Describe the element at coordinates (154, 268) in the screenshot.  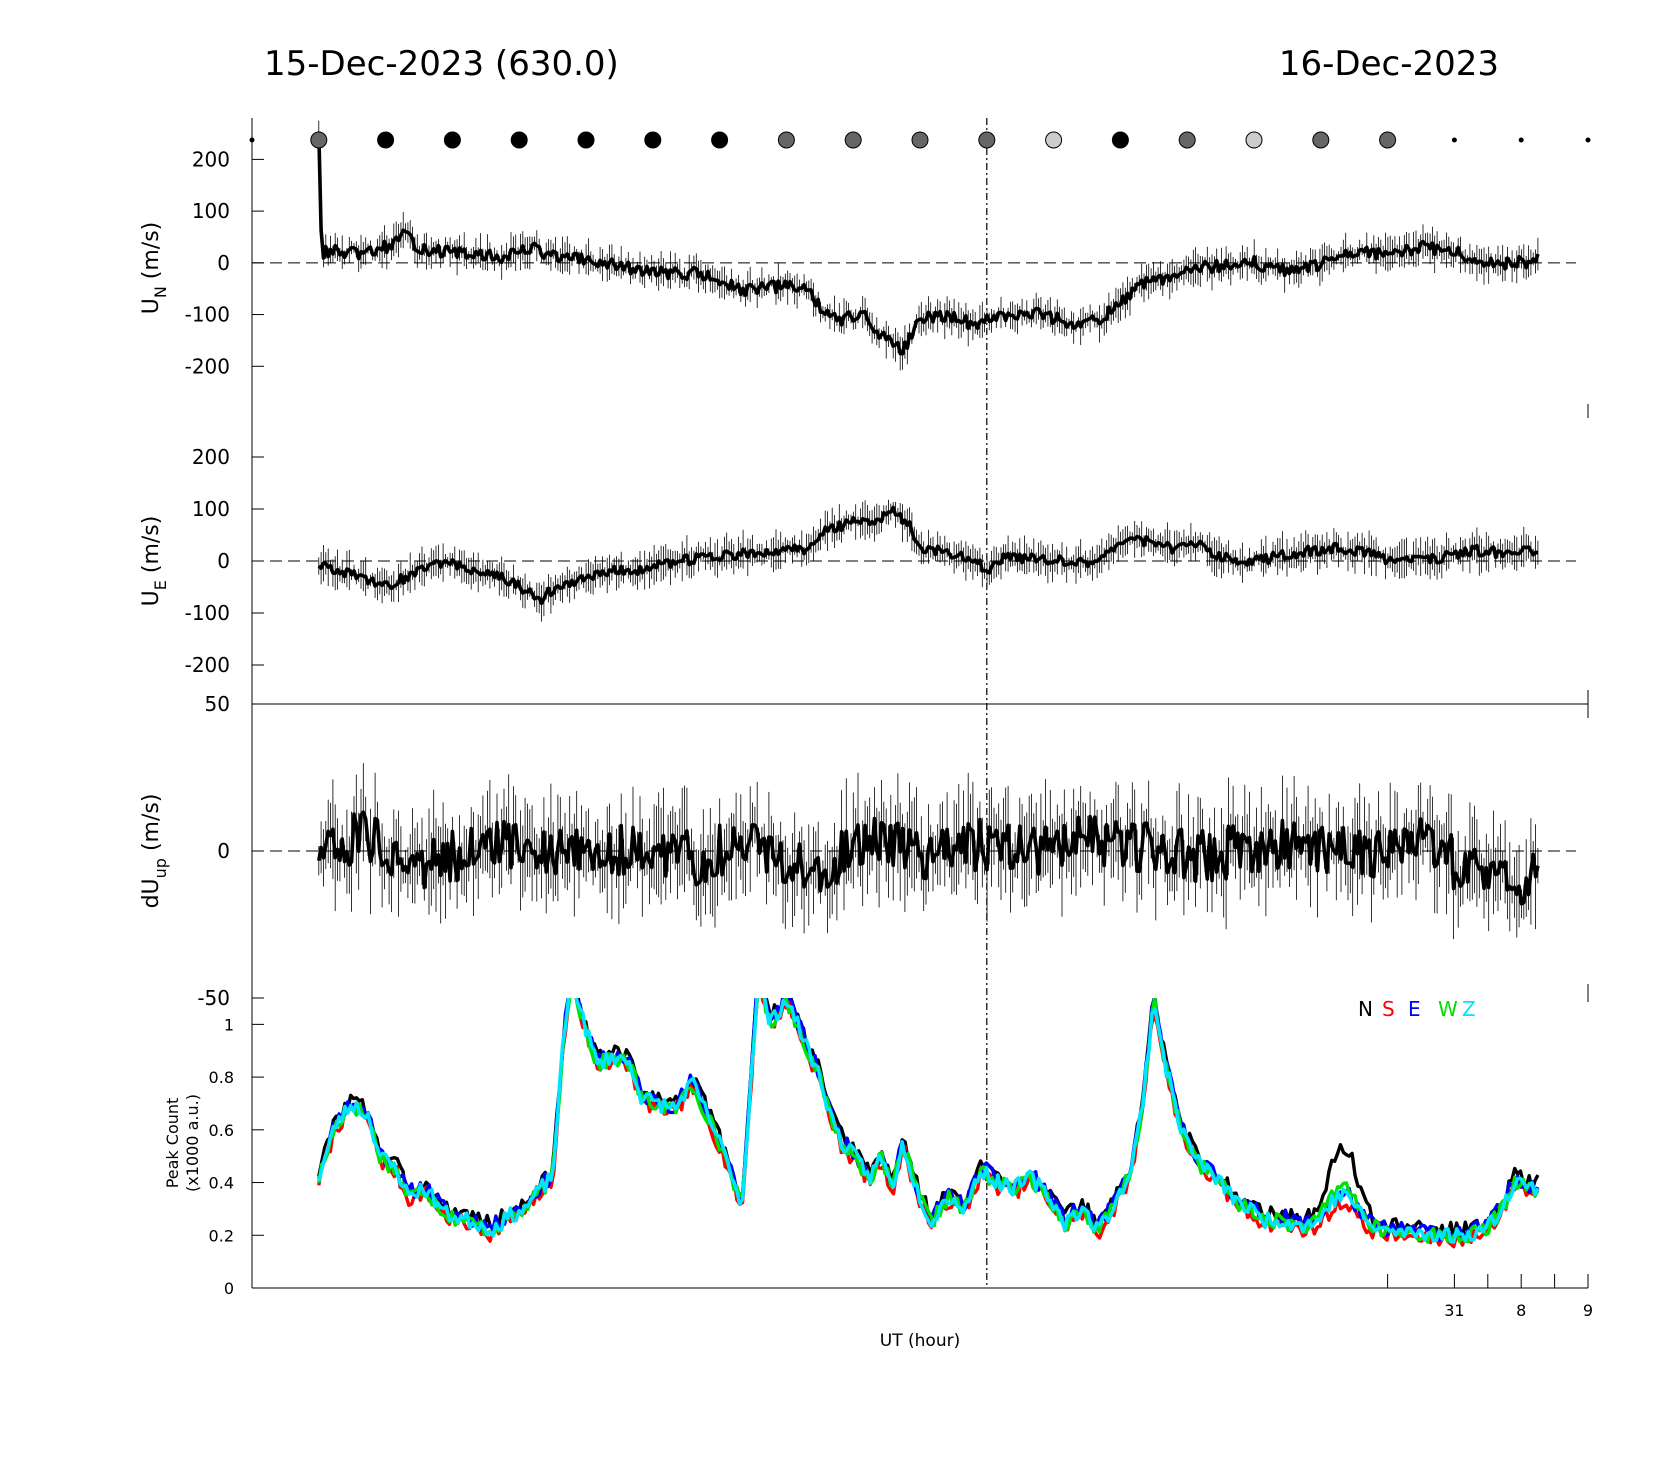
I see `y-axis-label: UN (m/s)` at that location.